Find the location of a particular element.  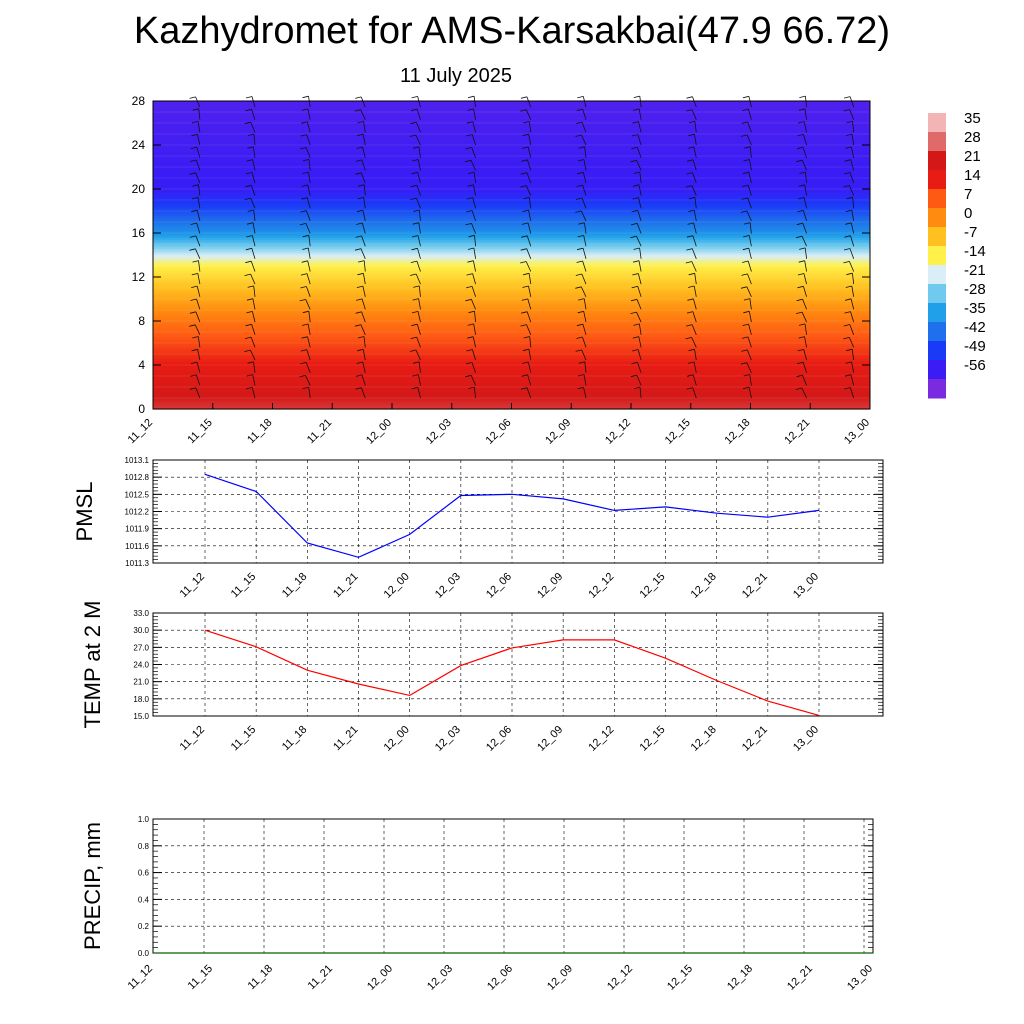

x-tick-label: 13_00 is located at coordinates (806, 739).